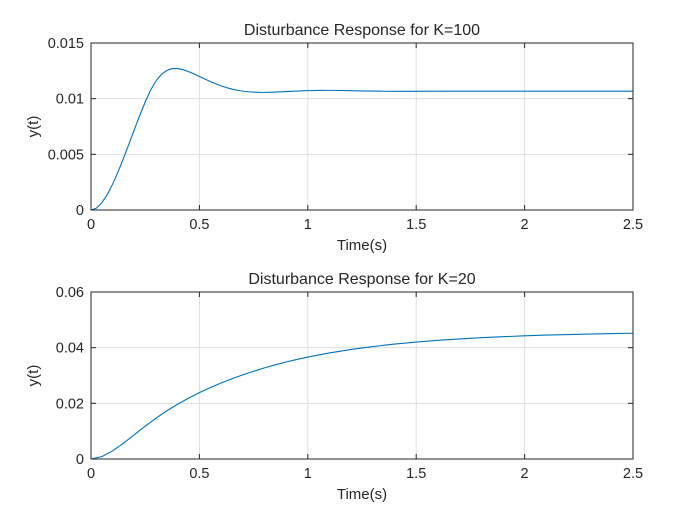  What do you see at coordinates (66, 44) in the screenshot?
I see `top-subplot-y-tick-label: 0.015` at bounding box center [66, 44].